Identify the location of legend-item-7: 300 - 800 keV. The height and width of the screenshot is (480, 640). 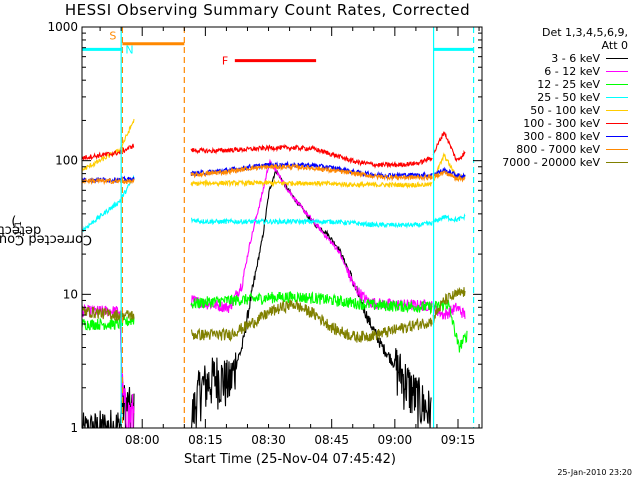
(563, 136).